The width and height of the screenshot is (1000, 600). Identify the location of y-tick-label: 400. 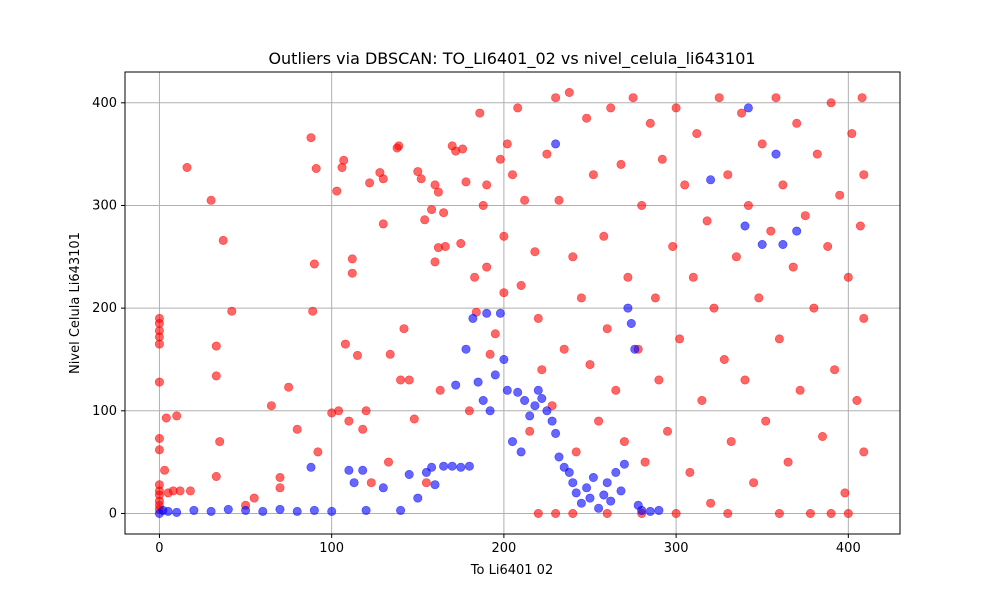
(104, 103).